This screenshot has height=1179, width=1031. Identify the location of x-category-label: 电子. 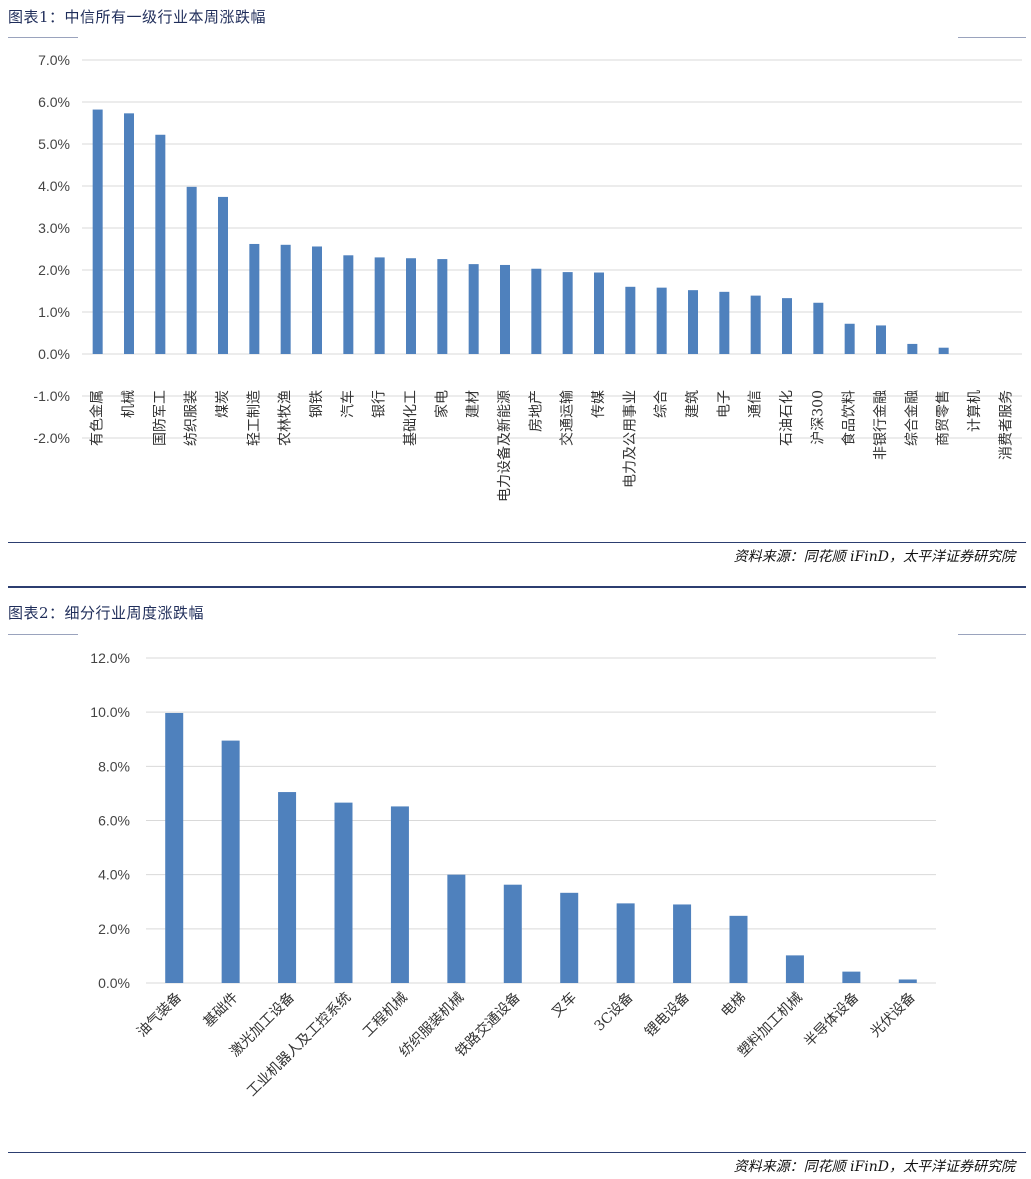
(724, 404).